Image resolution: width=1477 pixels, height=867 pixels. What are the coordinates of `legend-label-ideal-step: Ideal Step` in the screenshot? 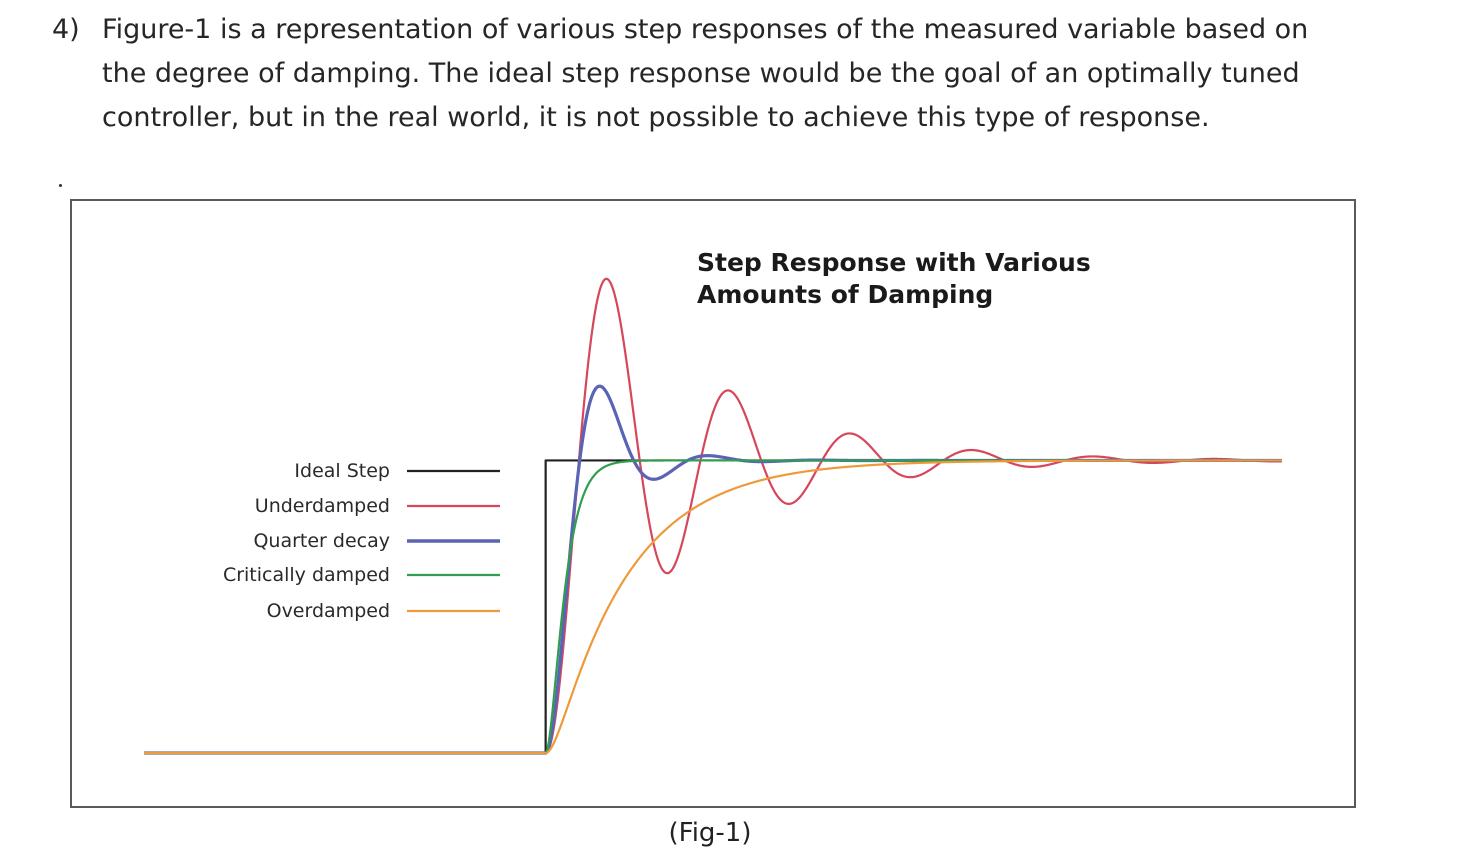 It's located at (342, 471).